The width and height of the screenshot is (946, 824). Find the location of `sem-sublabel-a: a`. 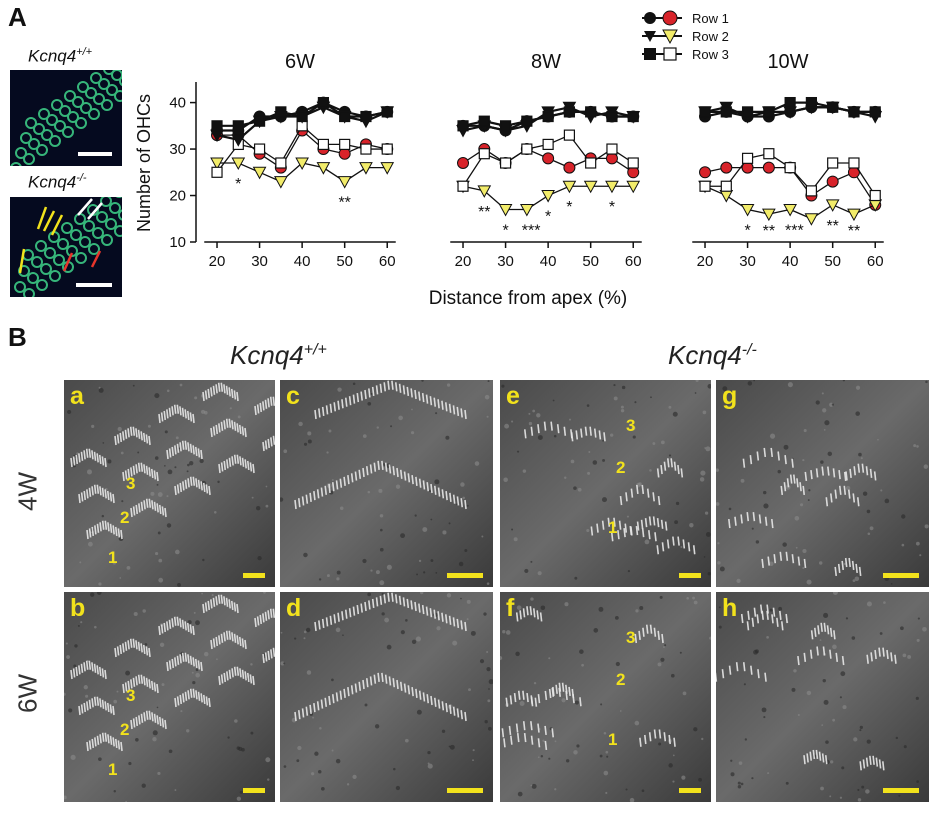

sem-sublabel-a: a is located at coordinates (77, 396).